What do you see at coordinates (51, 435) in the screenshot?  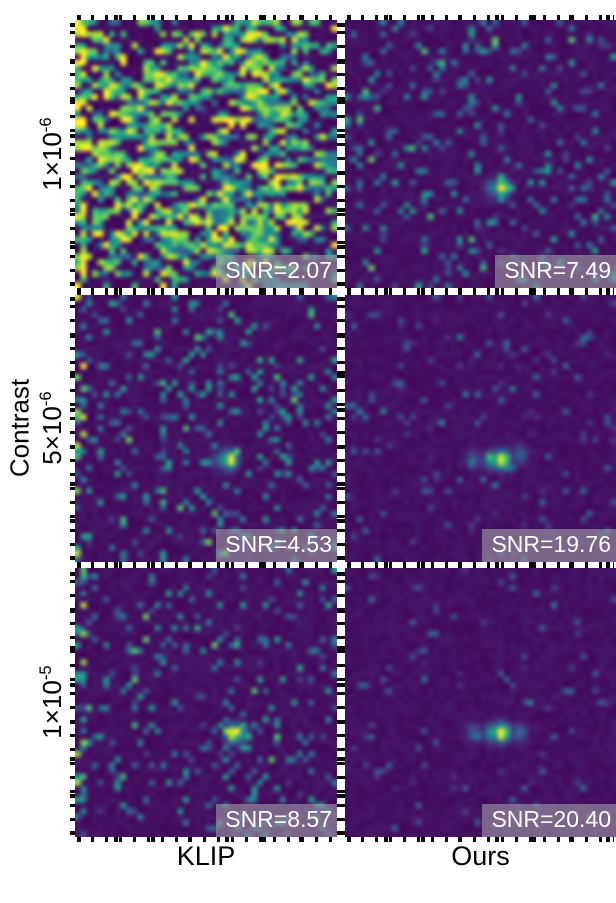 I see `row-label-mantissa: 5×10` at bounding box center [51, 435].